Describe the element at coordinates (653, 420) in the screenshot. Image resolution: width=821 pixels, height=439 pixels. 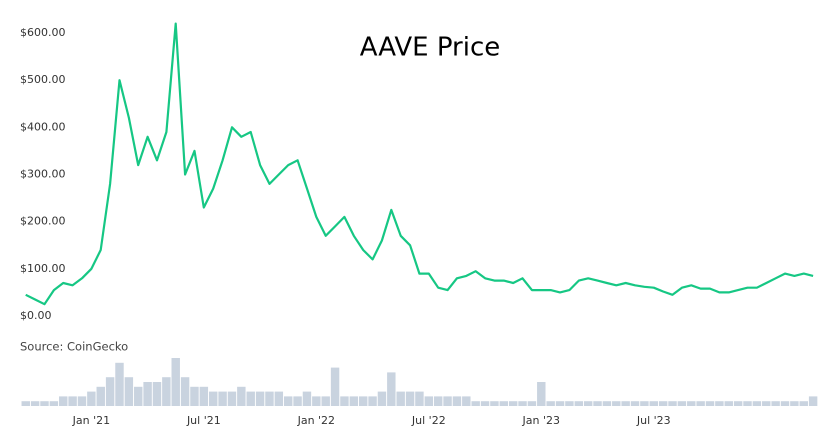
I see `x-tick-label: Jul '23` at that location.